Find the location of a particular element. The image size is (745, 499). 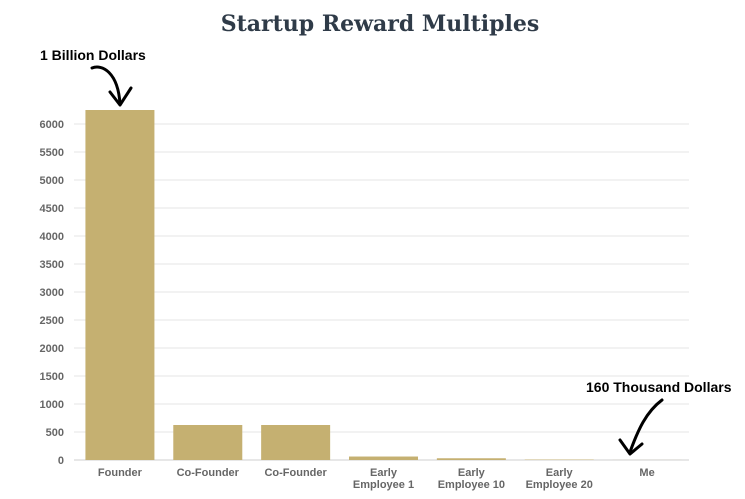

y-tick-label: 2000 is located at coordinates (52, 349).